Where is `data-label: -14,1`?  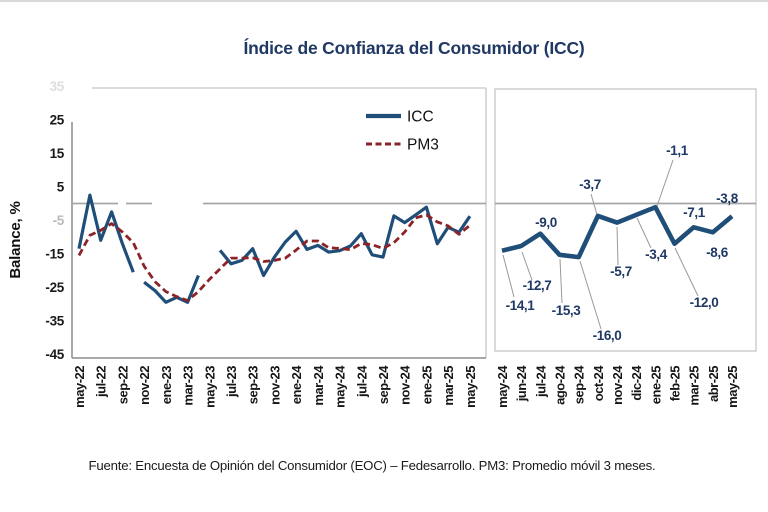 data-label: -14,1 is located at coordinates (521, 305).